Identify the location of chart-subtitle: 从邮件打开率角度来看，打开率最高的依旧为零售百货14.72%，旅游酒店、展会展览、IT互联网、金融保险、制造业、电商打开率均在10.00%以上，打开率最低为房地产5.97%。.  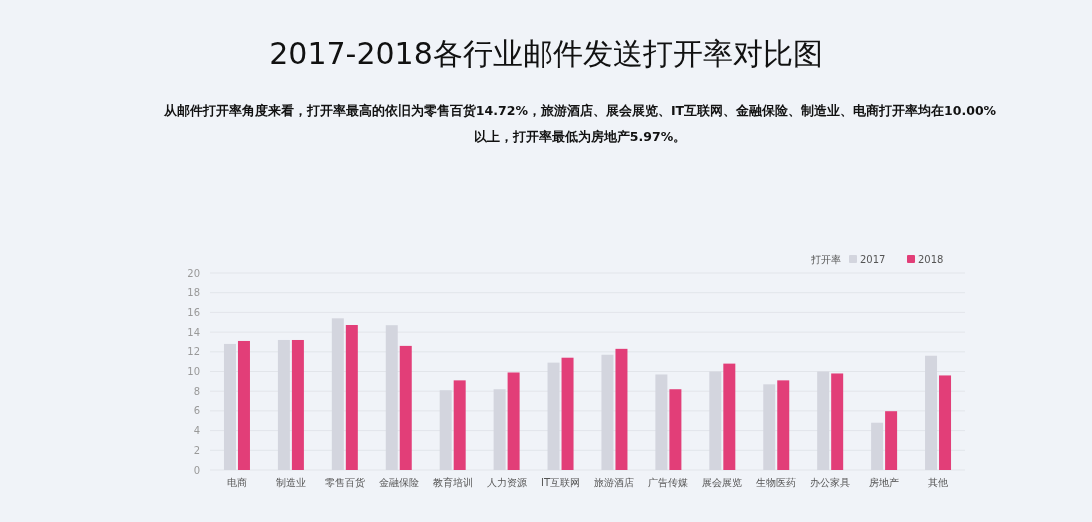
(580, 124).